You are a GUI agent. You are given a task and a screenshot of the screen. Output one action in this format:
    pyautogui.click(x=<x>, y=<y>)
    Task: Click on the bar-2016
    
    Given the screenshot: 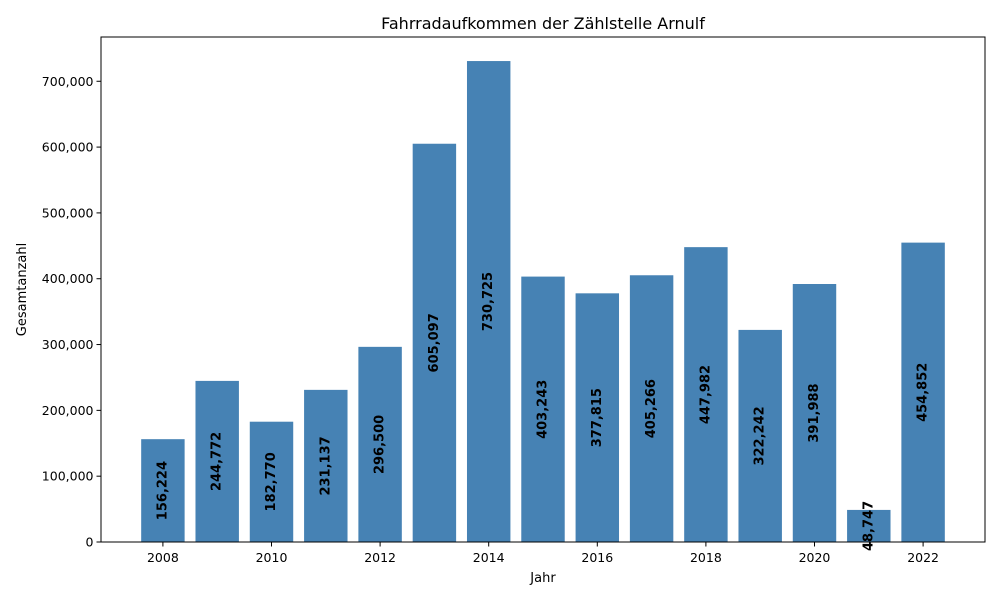 What is the action you would take?
    pyautogui.click(x=597, y=417)
    